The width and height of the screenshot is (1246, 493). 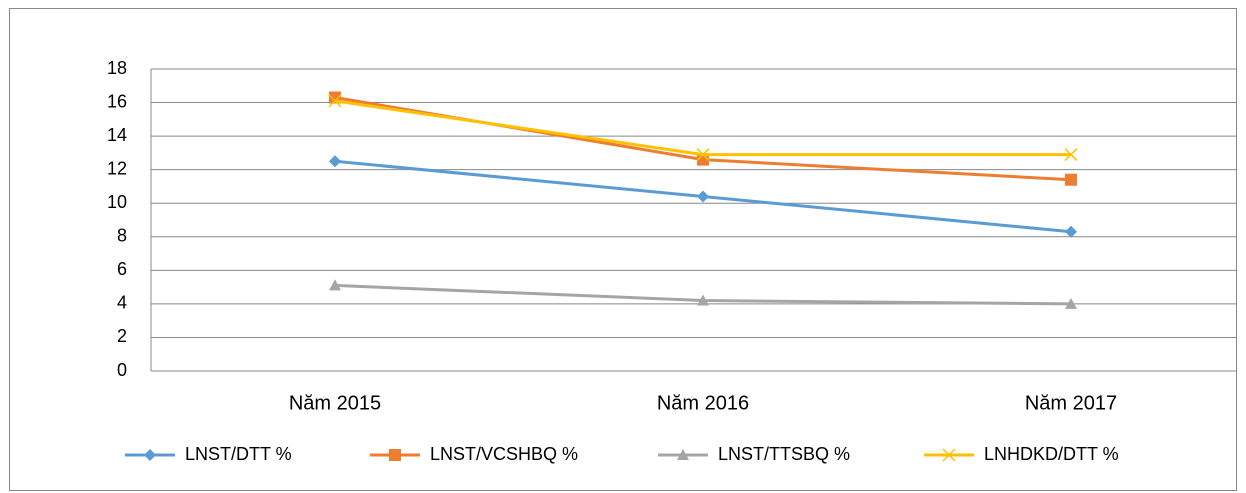 What do you see at coordinates (117, 202) in the screenshot?
I see `y-tick-label: 10` at bounding box center [117, 202].